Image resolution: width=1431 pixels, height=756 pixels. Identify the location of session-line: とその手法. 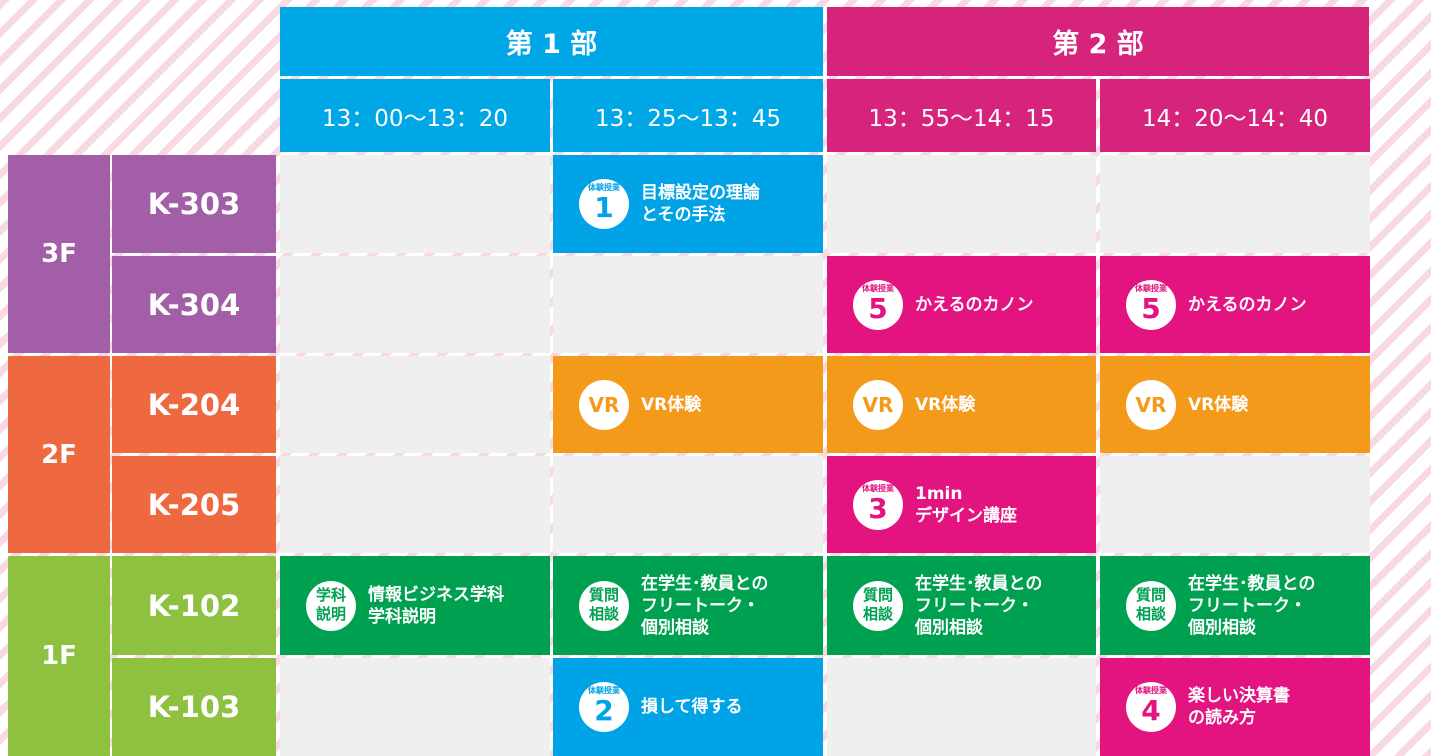
(683, 215).